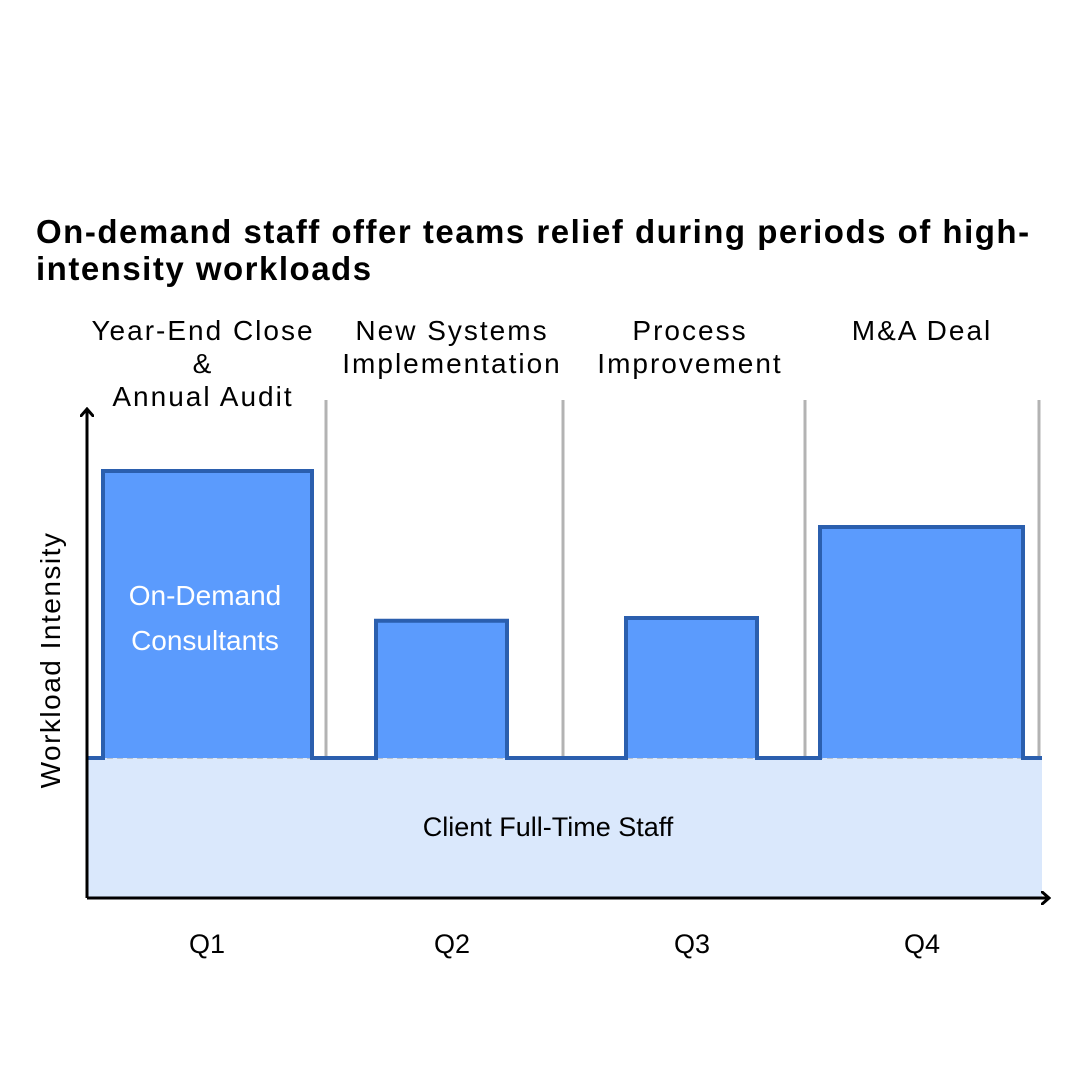 Image resolution: width=1080 pixels, height=1080 pixels. I want to click on phase-label: &, so click(203, 363).